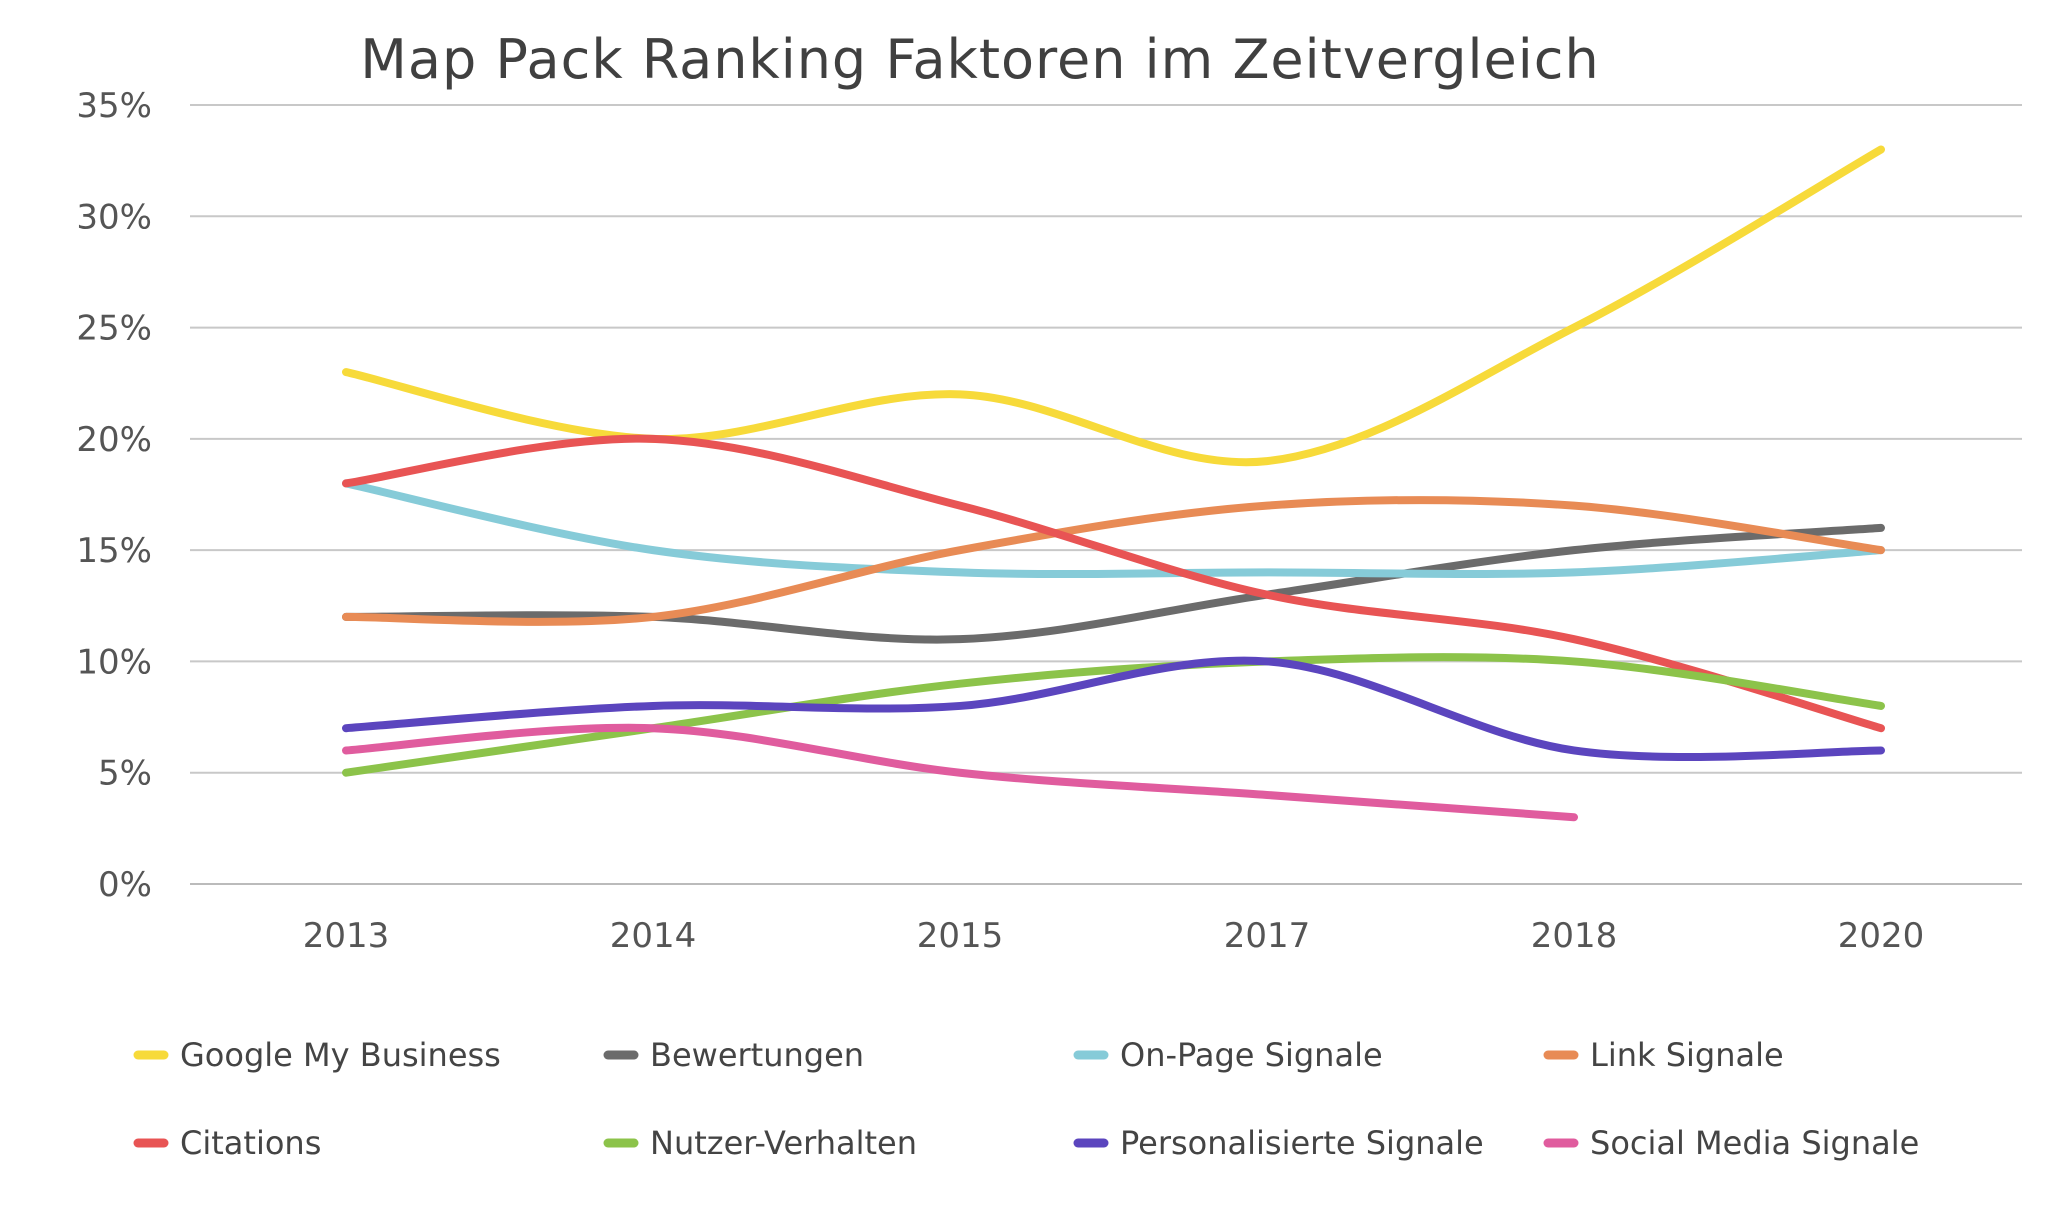  I want to click on series-line-social-media-signale, so click(960, 772).